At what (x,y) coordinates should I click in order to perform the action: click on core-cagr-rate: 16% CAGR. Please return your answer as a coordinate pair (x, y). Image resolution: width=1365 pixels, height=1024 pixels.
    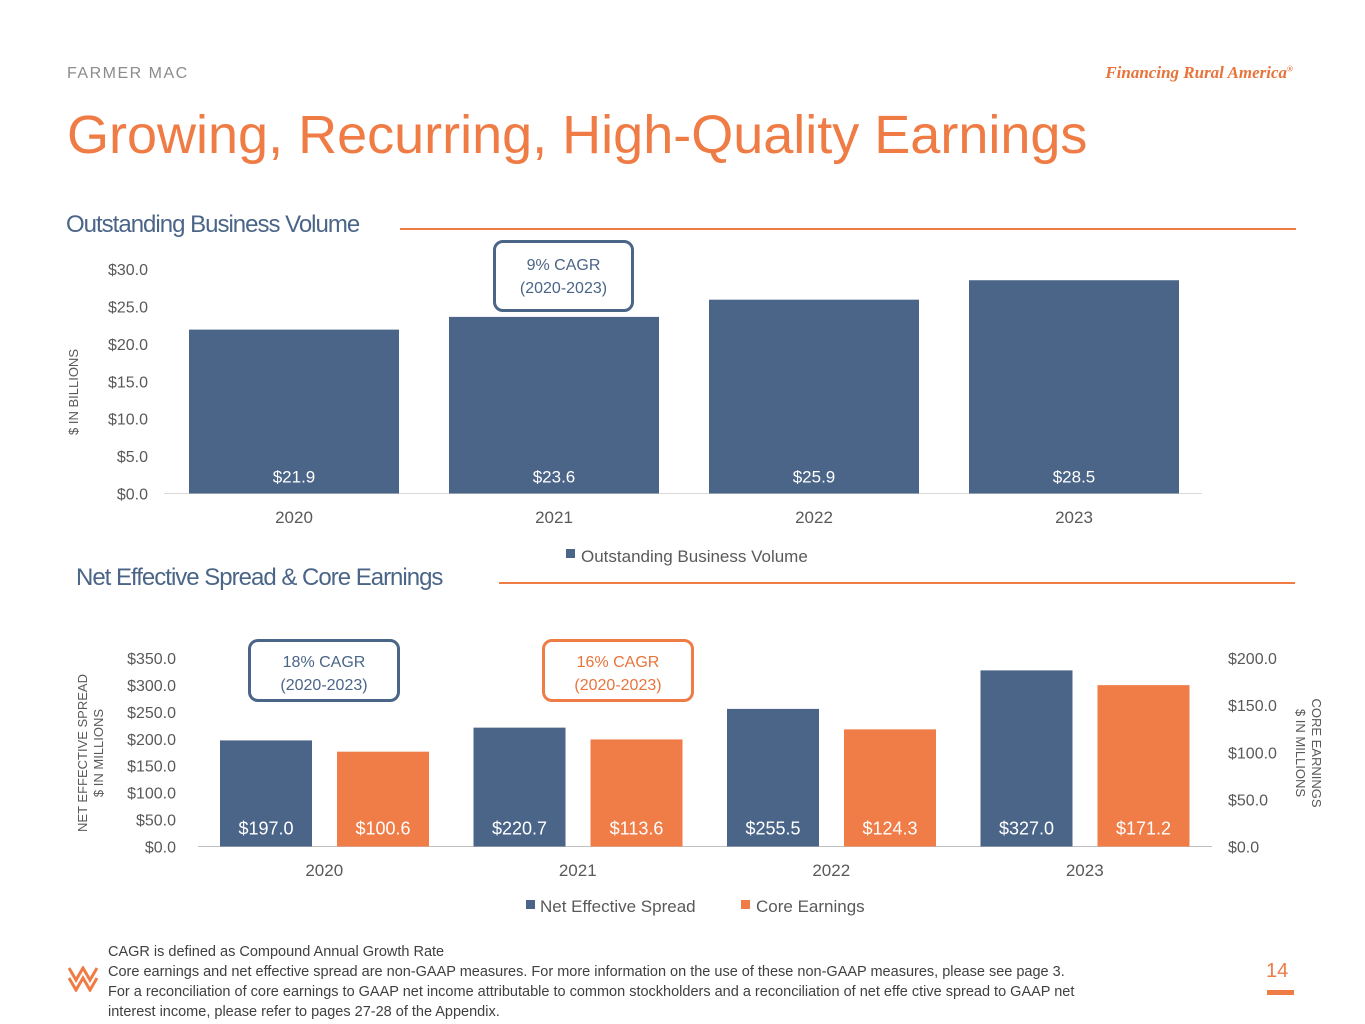
    Looking at the image, I should click on (618, 662).